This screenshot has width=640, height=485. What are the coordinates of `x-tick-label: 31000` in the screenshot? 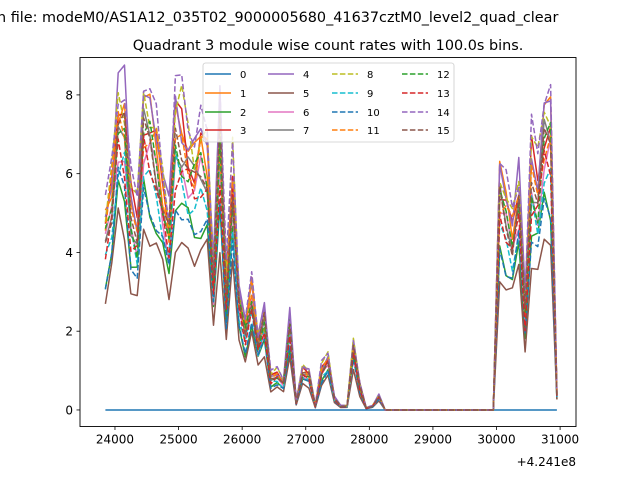 It's located at (560, 440).